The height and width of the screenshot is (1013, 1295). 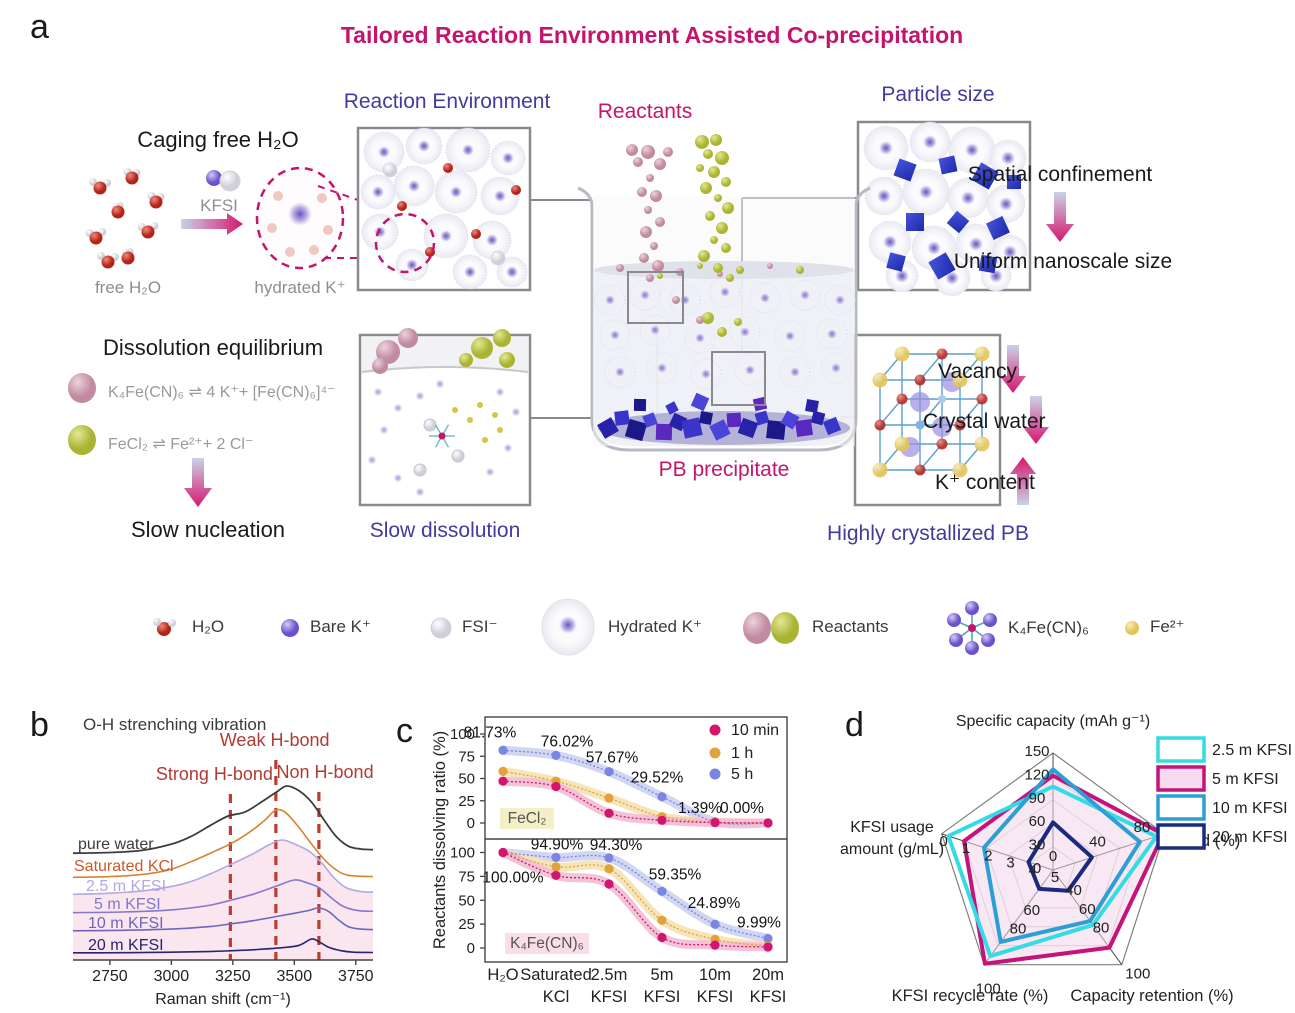 I want to click on svg-text: 10m, so click(x=715, y=975).